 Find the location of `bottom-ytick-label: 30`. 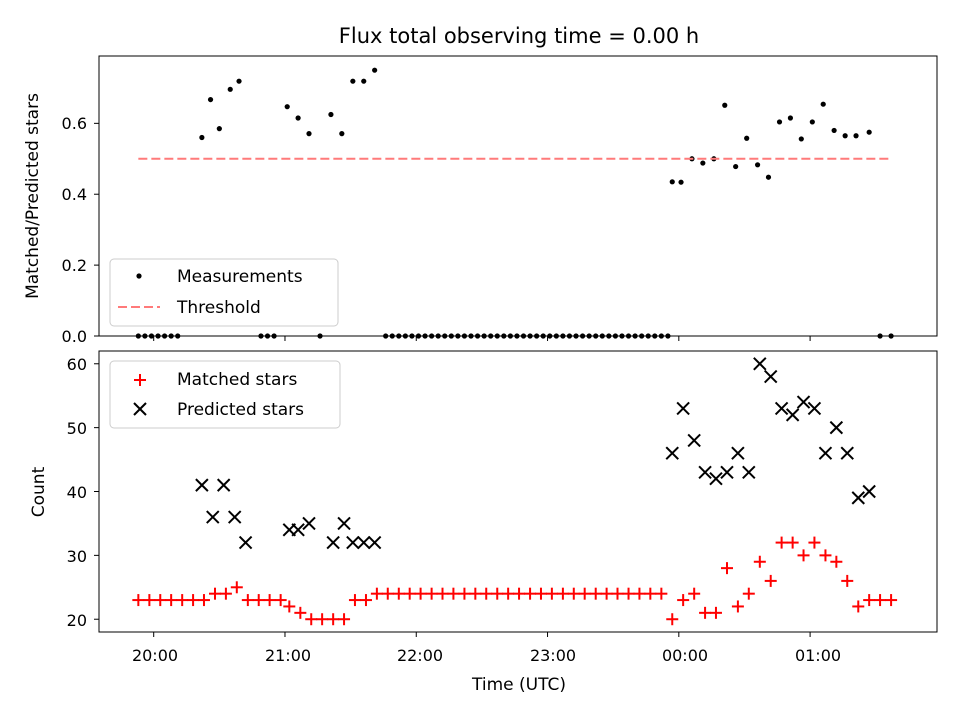

bottom-ytick-label: 30 is located at coordinates (77, 556).